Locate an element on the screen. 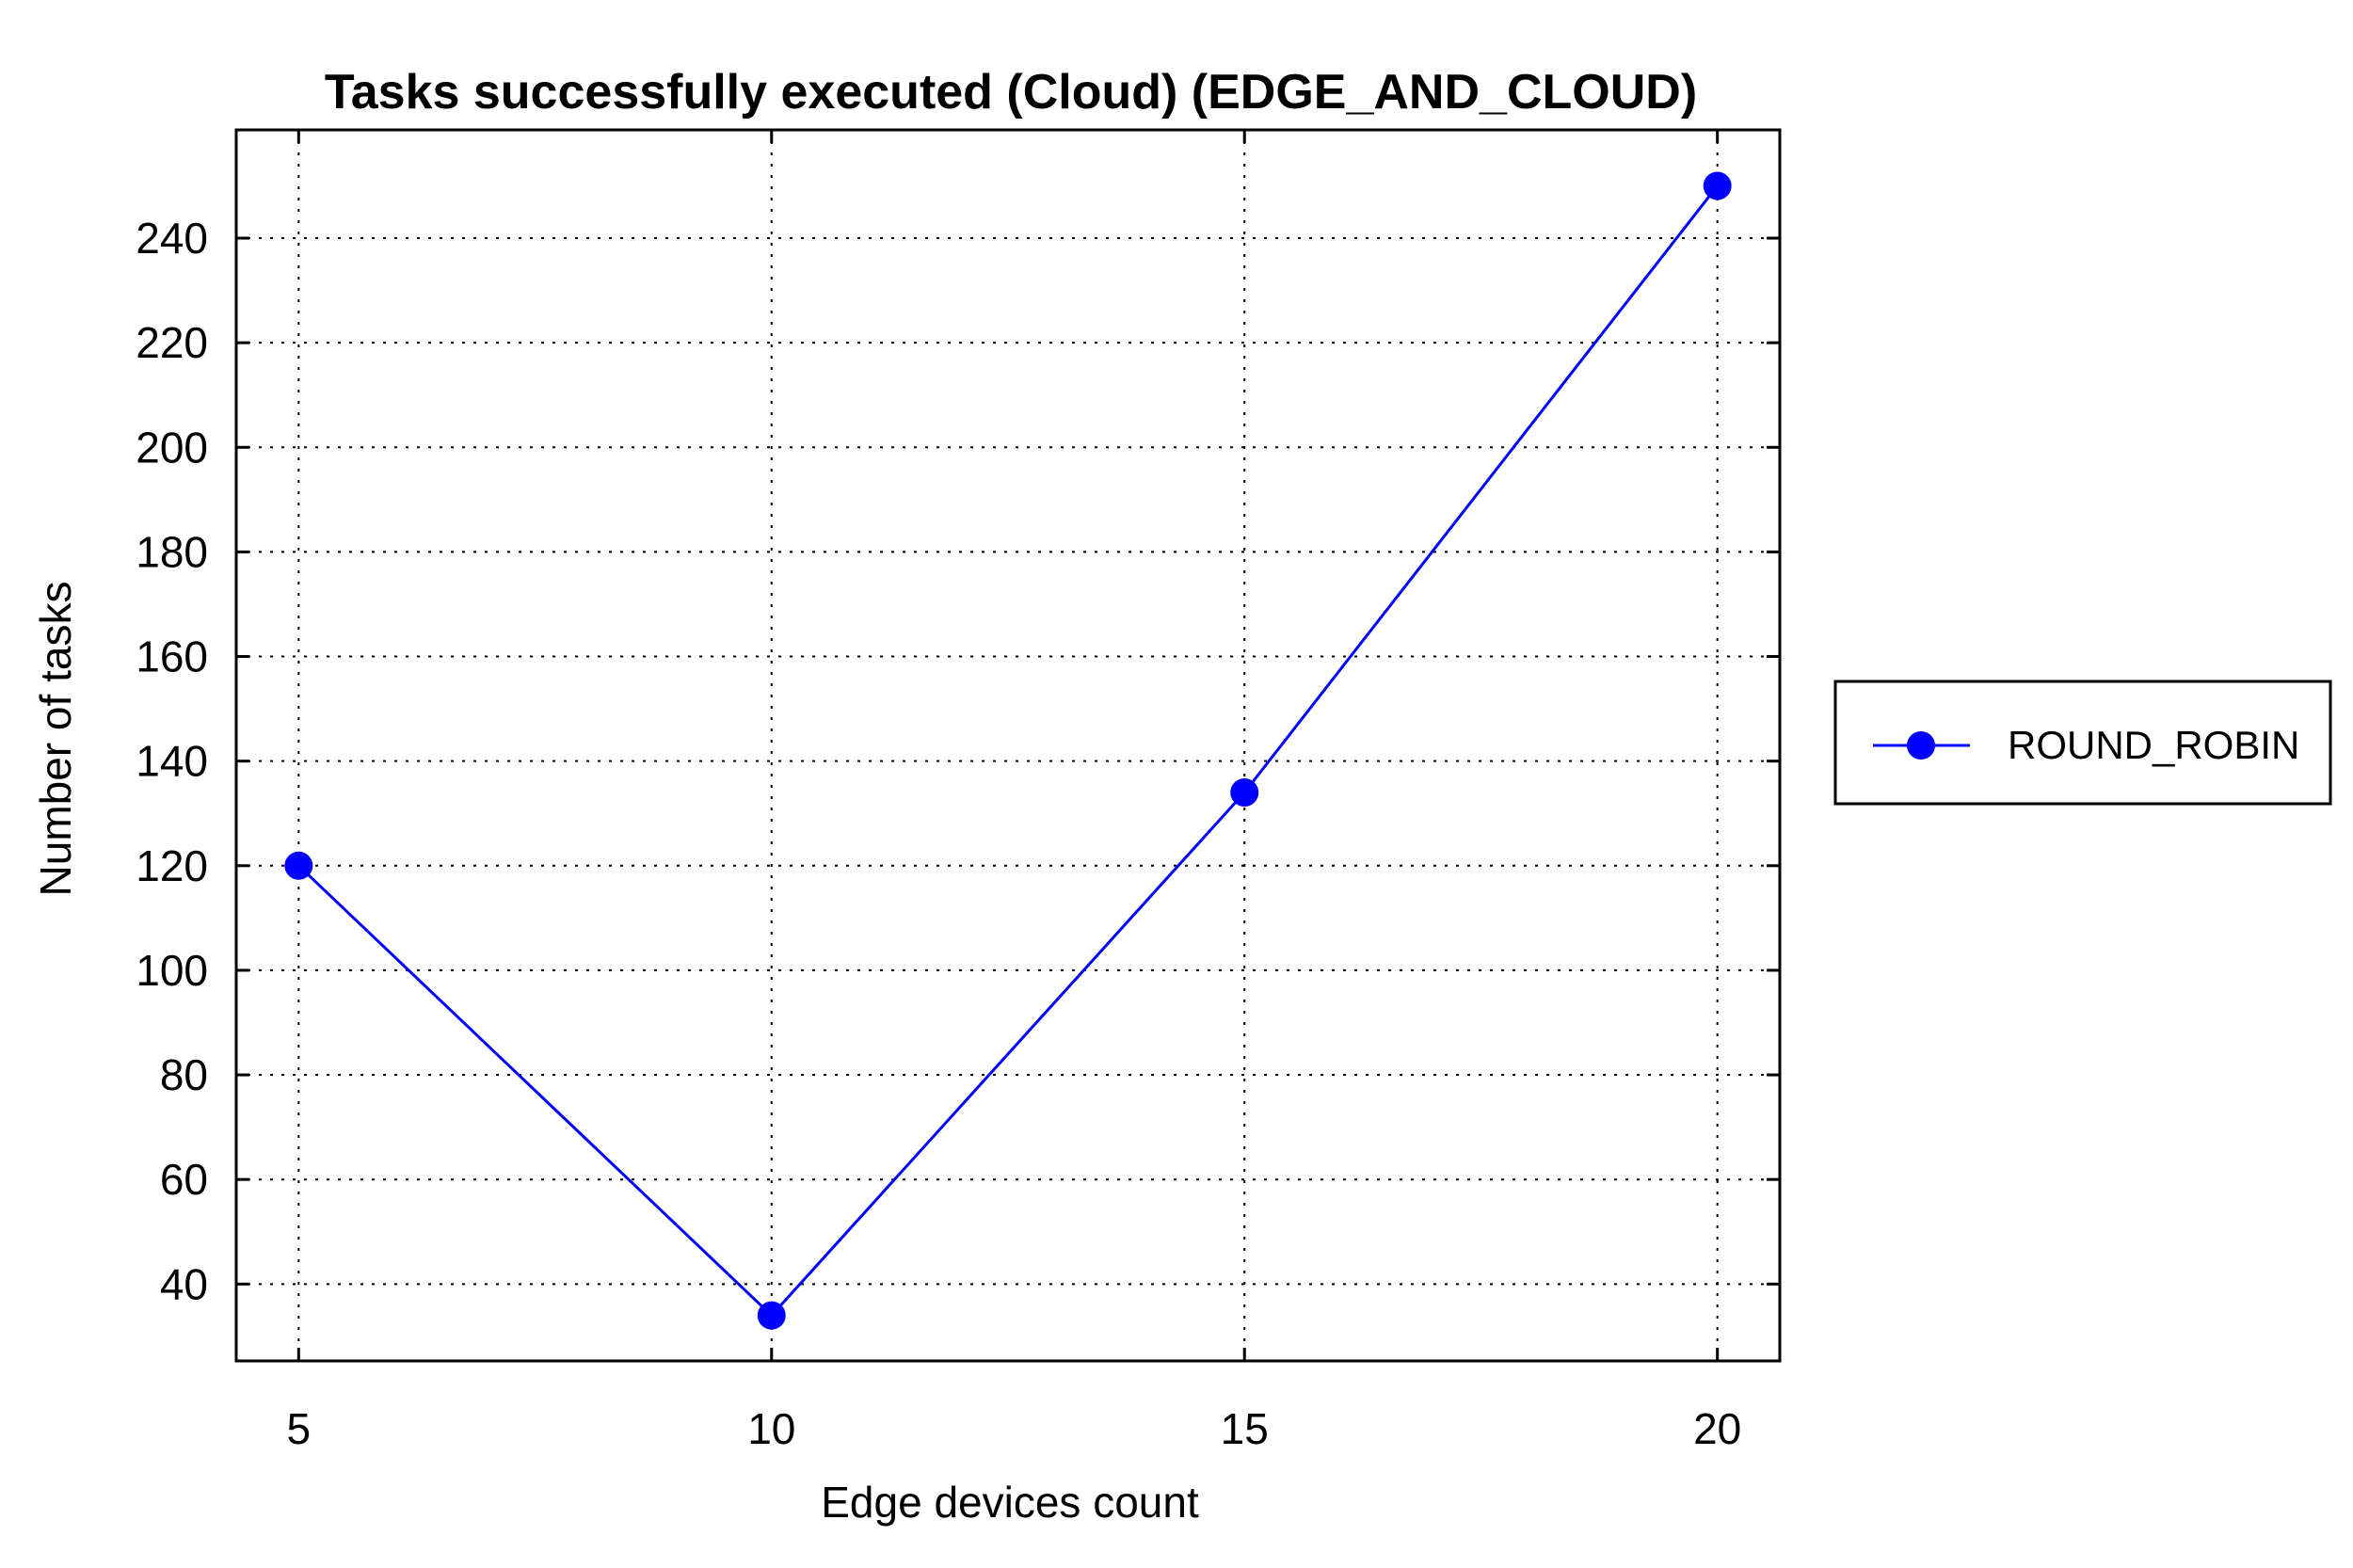  x-tick-label: 20 is located at coordinates (1717, 1428).